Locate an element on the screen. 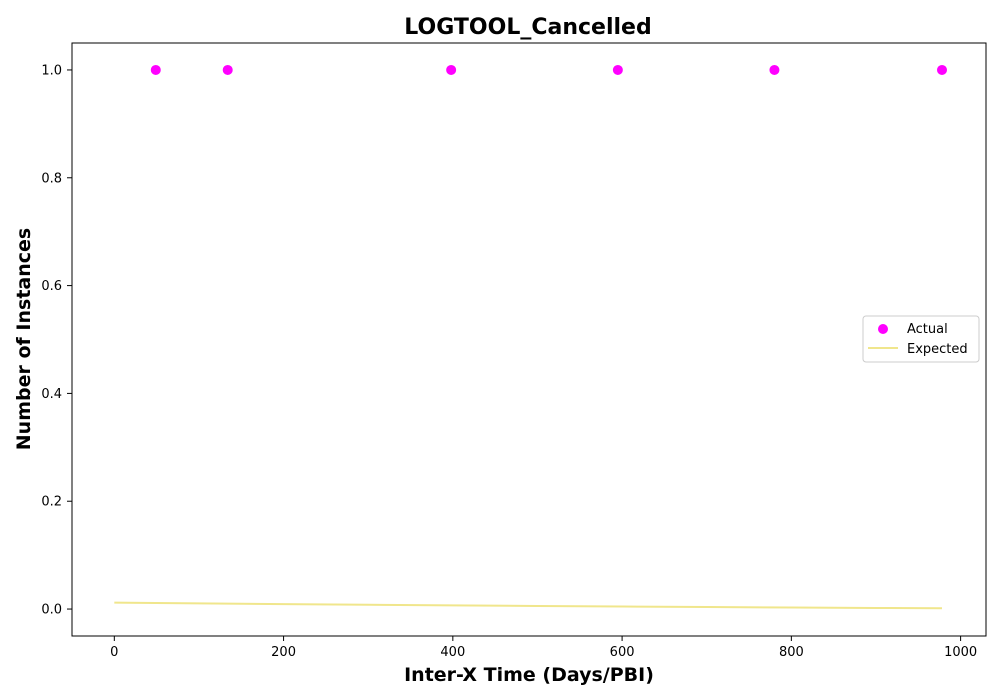 The width and height of the screenshot is (1000, 700). y-tick-label: 0.2 is located at coordinates (51, 502).